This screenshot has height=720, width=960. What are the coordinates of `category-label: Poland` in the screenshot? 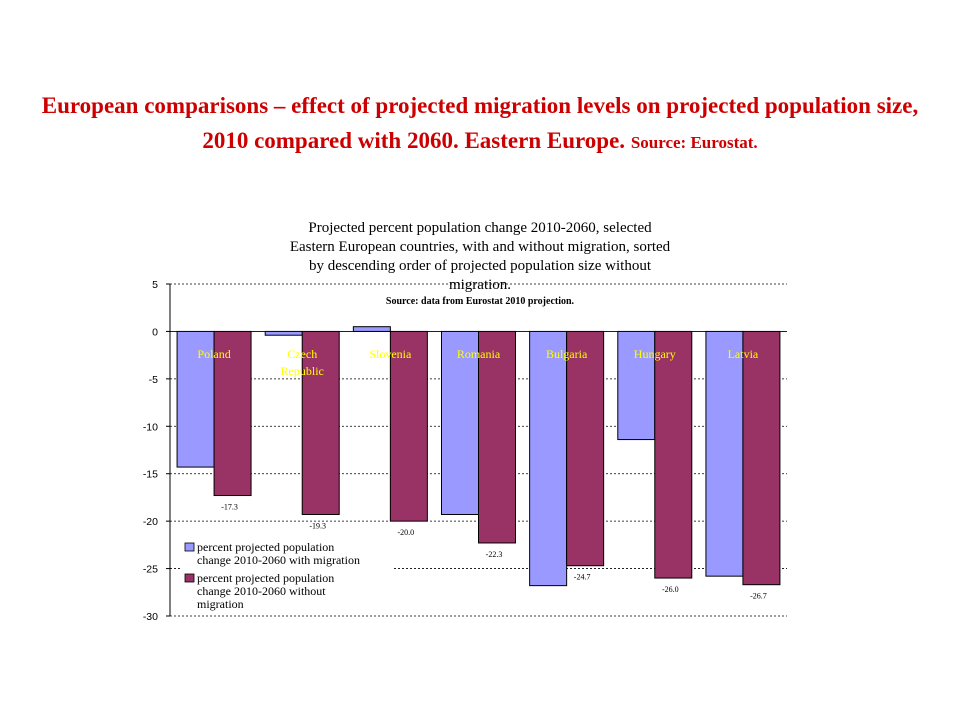 It's located at (213, 354).